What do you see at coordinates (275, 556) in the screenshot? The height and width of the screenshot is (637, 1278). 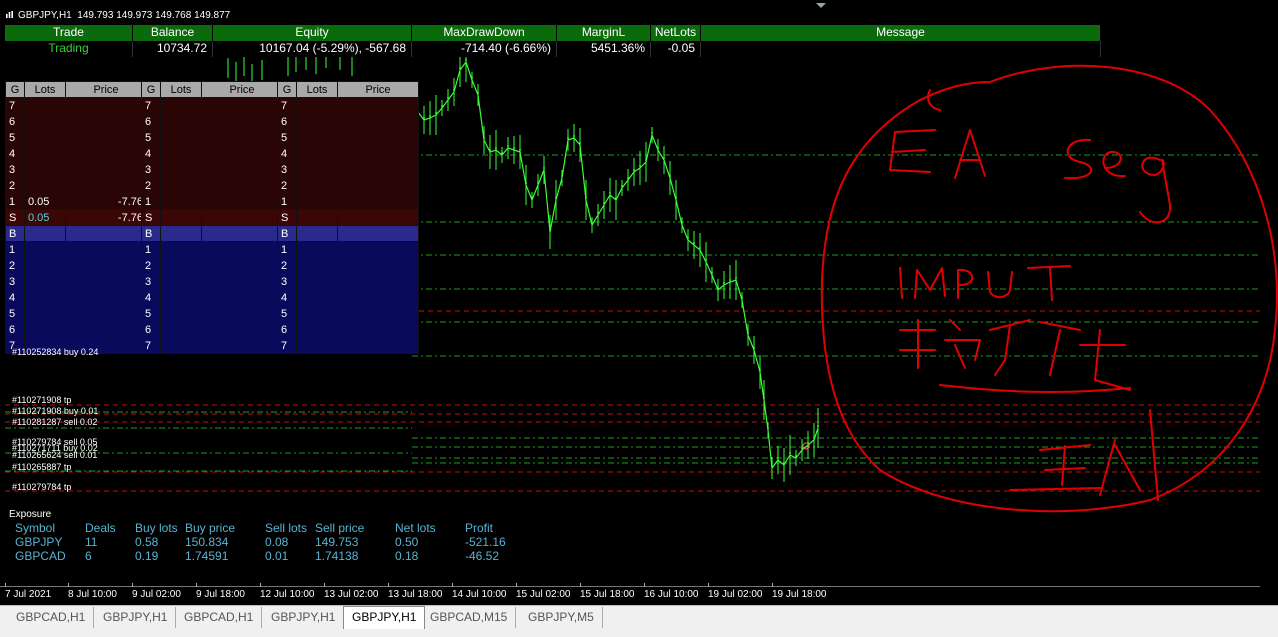 I see `exposure-row: GBPCAD 6 0.19 1.74591 0.01 1.74138 0.18 -46.52` at bounding box center [275, 556].